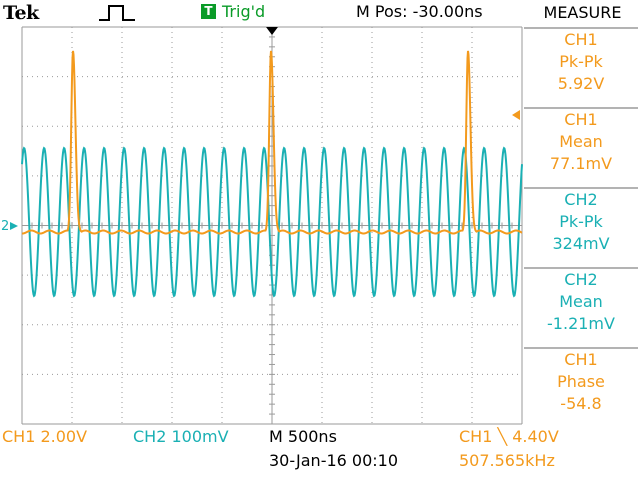 The width and height of the screenshot is (640, 480). I want to click on measure-slot-2: CH1 Mean 77.1mV, so click(581, 145).